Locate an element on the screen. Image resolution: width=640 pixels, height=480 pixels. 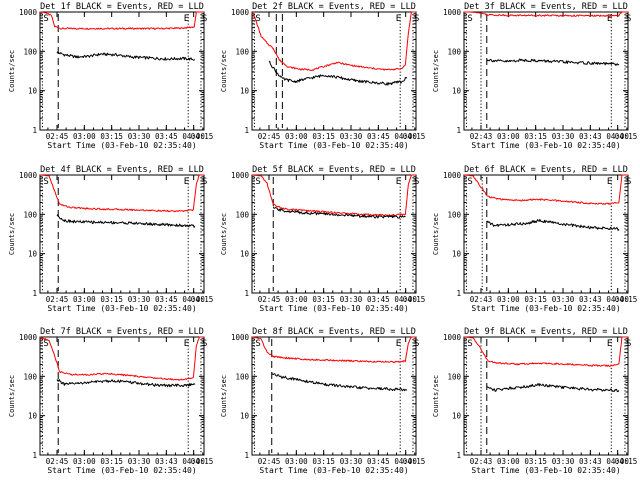
x-tick-label: 03:43 is located at coordinates (590, 461).